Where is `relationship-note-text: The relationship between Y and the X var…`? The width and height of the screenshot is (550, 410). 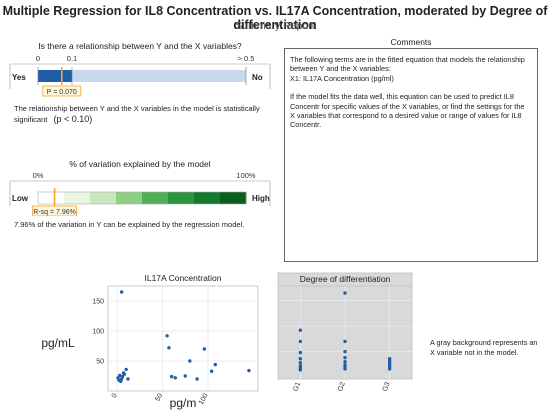 relationship-note-text: The relationship between Y and the X var… is located at coordinates (137, 114).